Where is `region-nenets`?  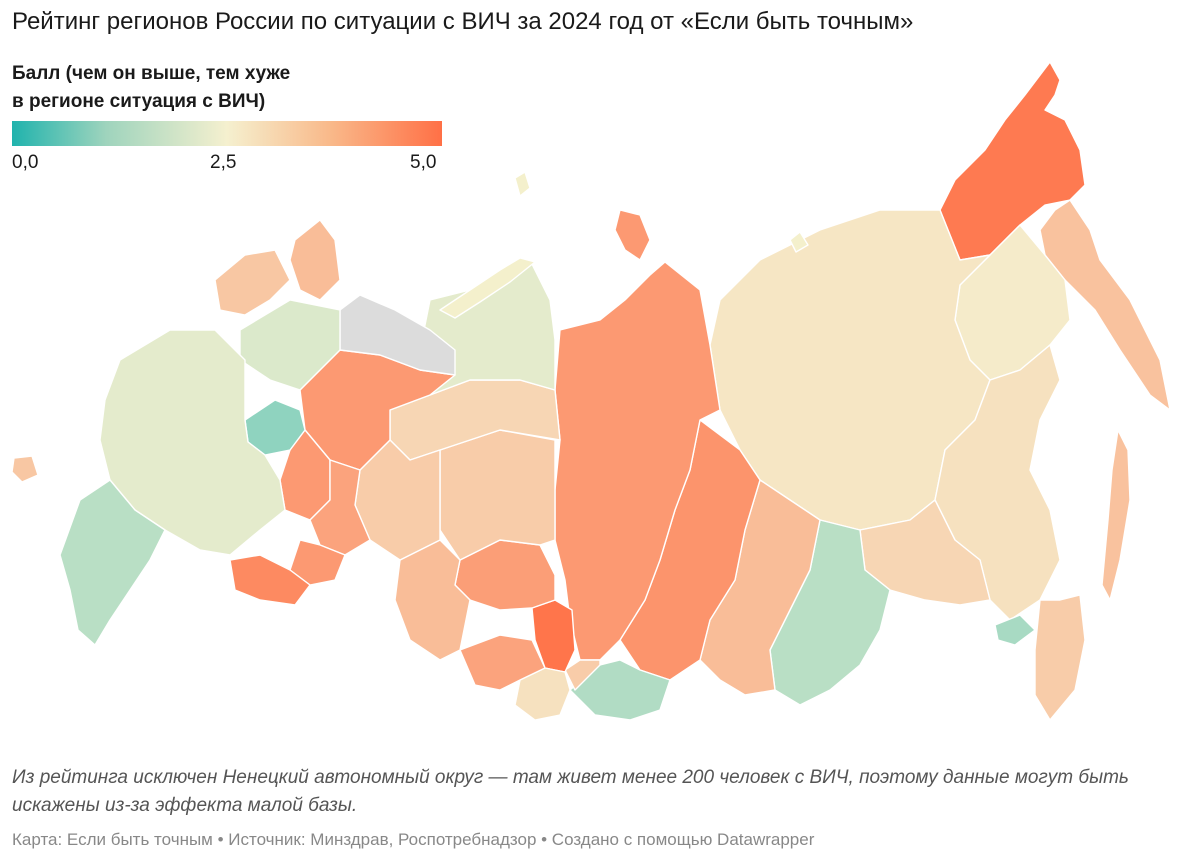 region-nenets is located at coordinates (397, 335).